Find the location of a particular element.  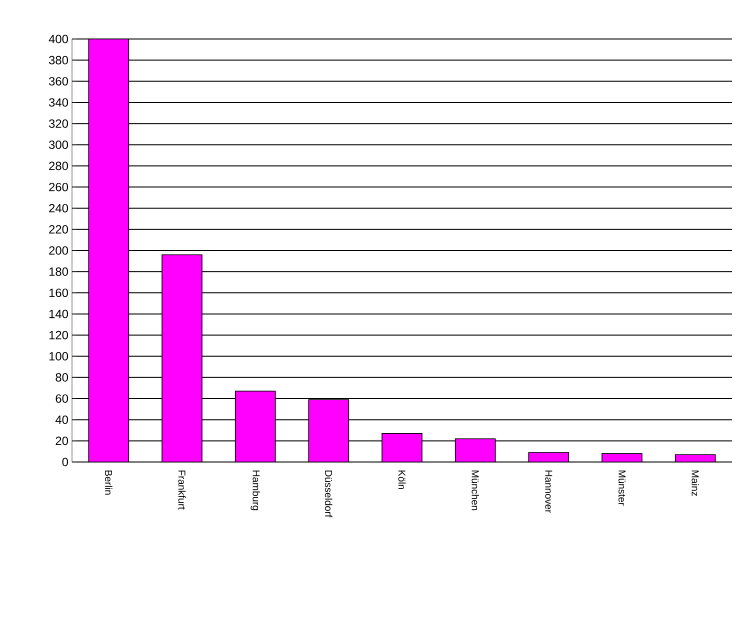

y-tick-label: 0 is located at coordinates (65, 462).